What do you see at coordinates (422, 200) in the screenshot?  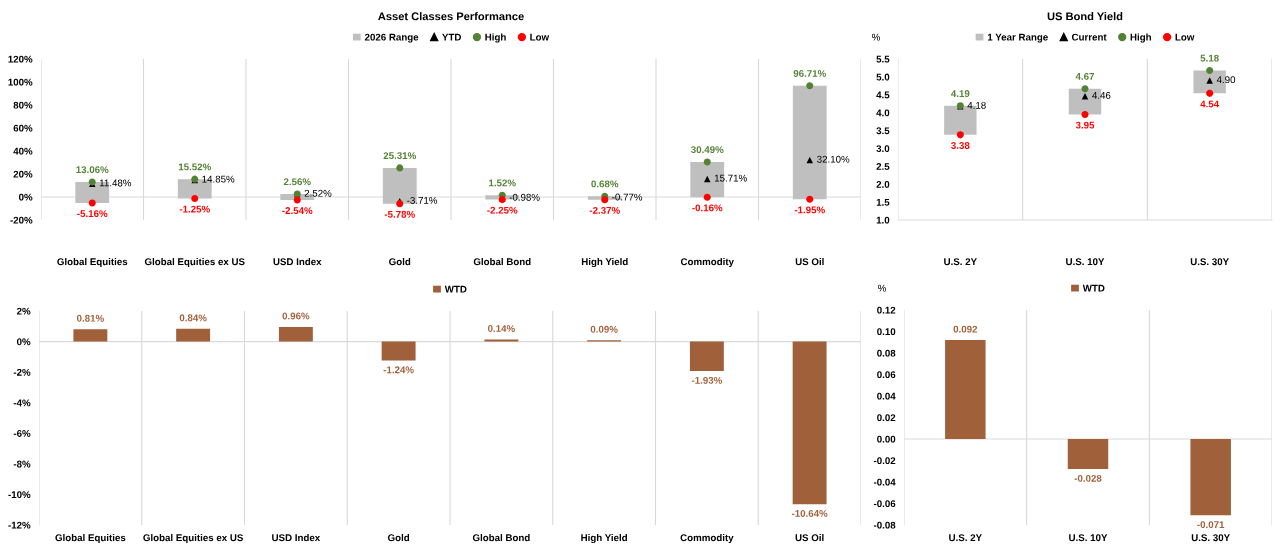 I see `data-label: -3.71%` at bounding box center [422, 200].